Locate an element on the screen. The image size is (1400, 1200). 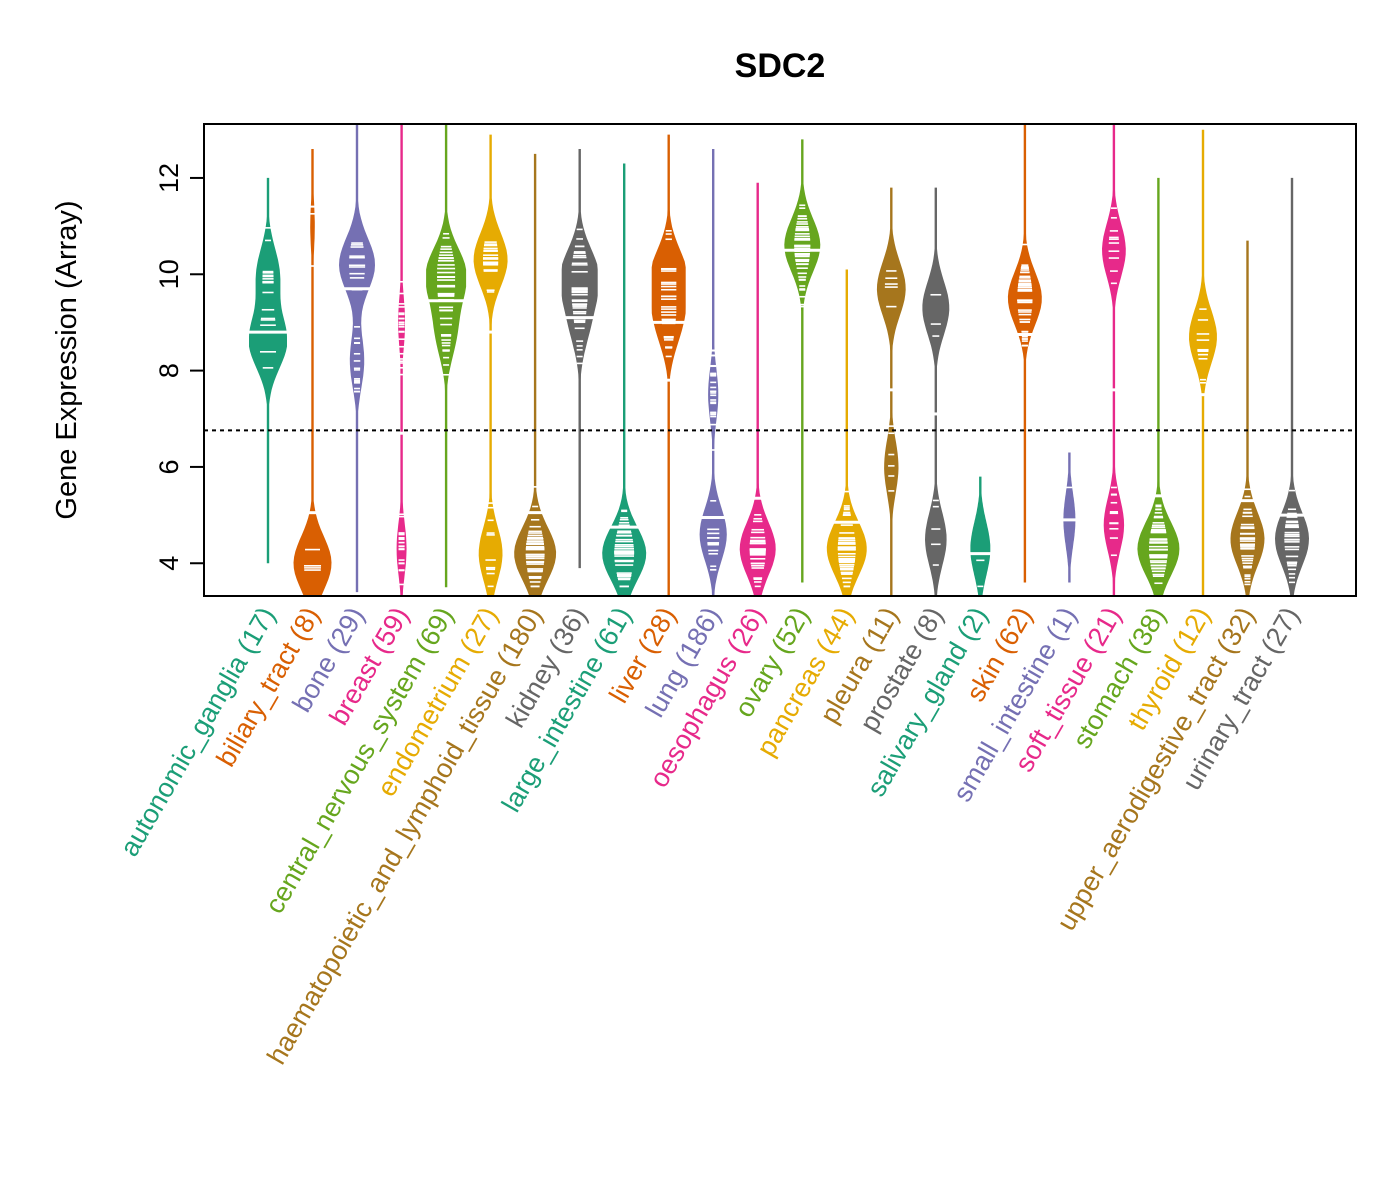
violin-central-nervous-system is located at coordinates (446, 356).